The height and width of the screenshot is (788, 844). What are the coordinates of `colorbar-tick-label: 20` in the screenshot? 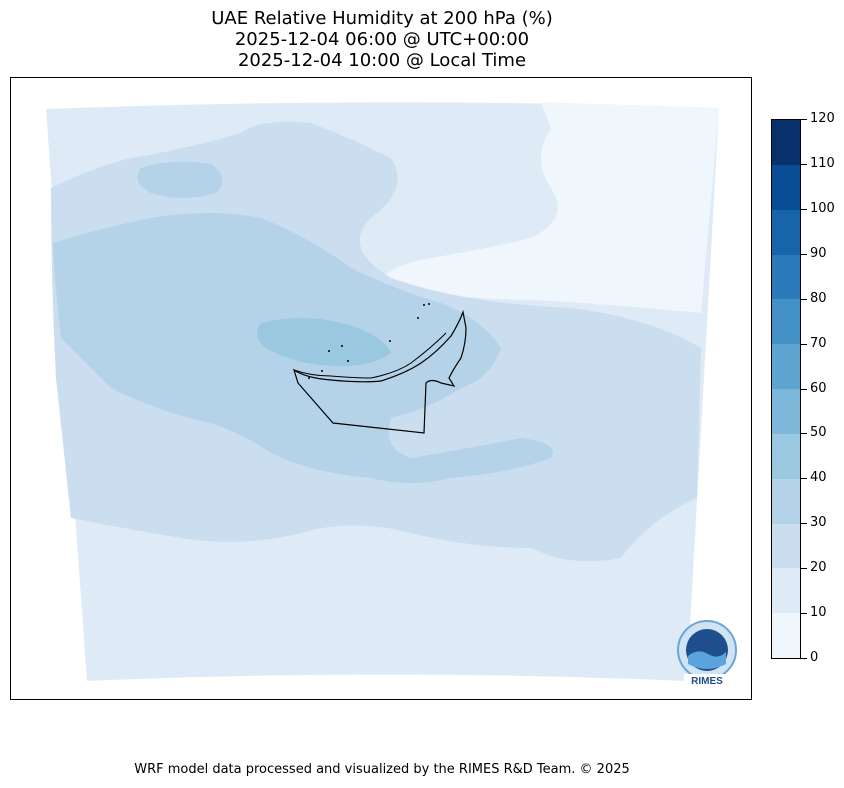 It's located at (818, 568).